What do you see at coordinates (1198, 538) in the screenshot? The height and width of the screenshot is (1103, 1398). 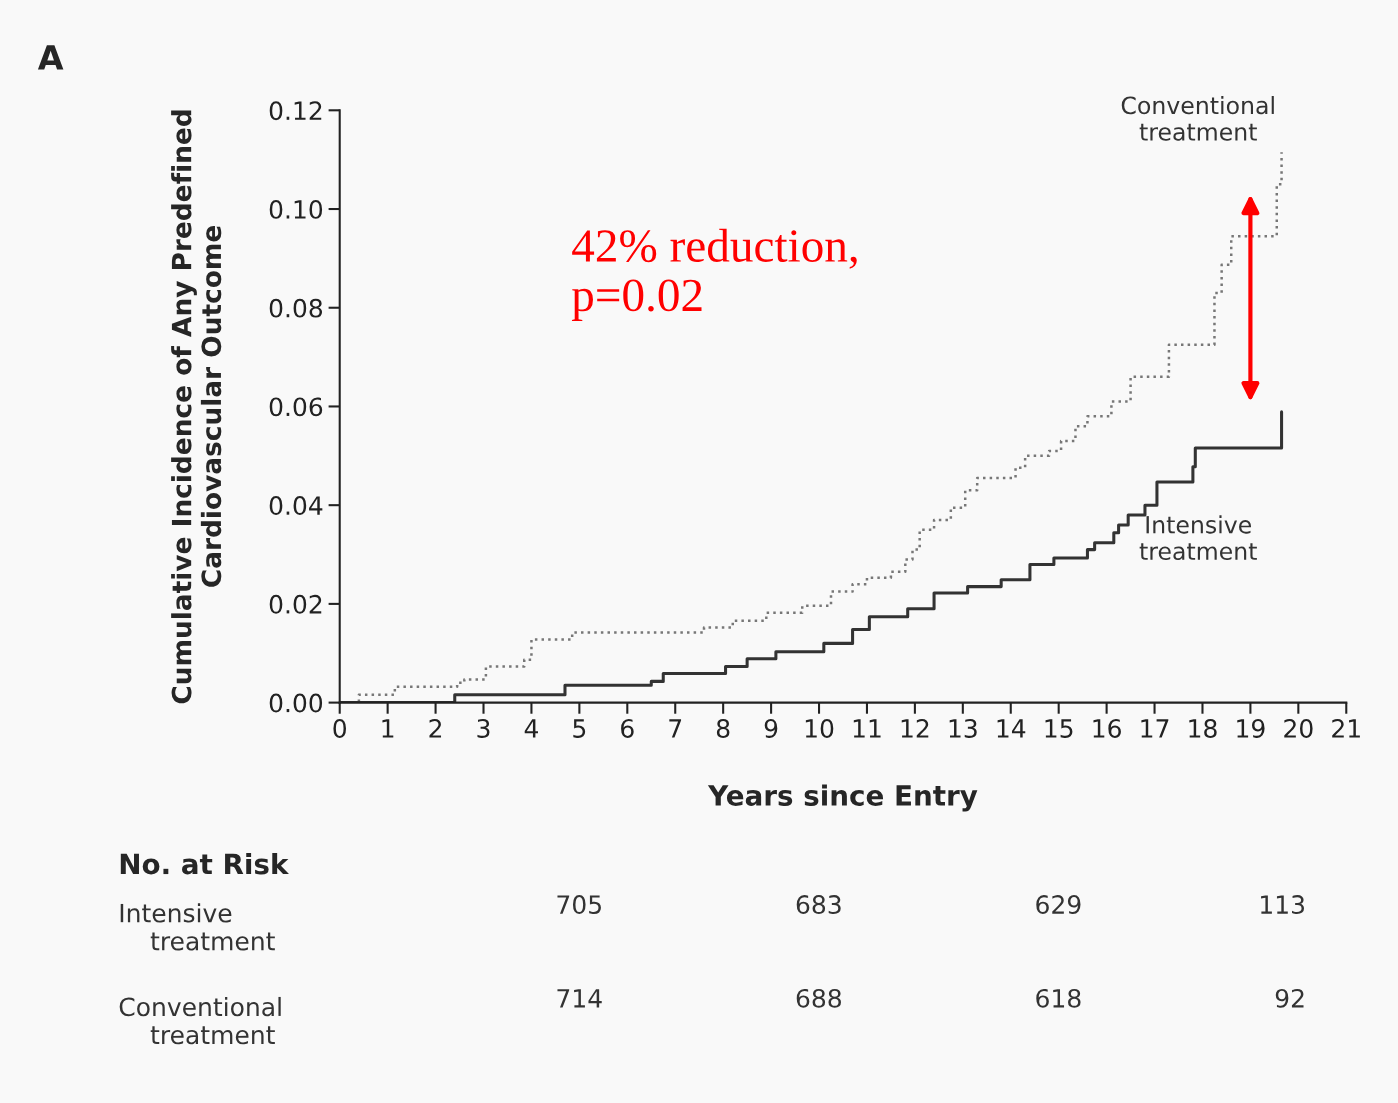 I see `series-label: Intensive treatment` at bounding box center [1198, 538].